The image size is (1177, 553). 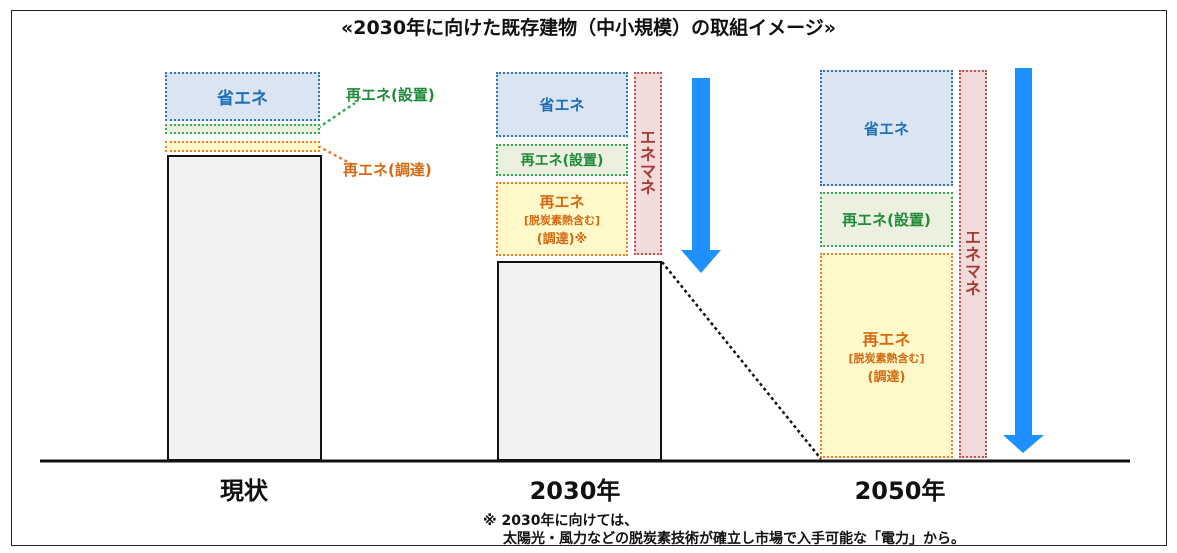 What do you see at coordinates (588, 28) in the screenshot?
I see `diagram-title: «2030年に向けた既存建物（中小規模）の取組イメージ»` at bounding box center [588, 28].